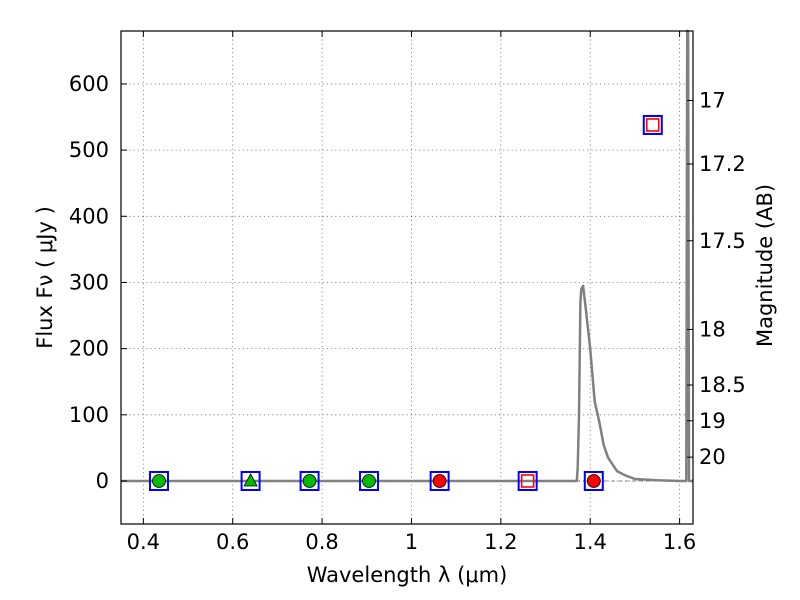  I want to click on y-tick-label: 200, so click(89, 349).